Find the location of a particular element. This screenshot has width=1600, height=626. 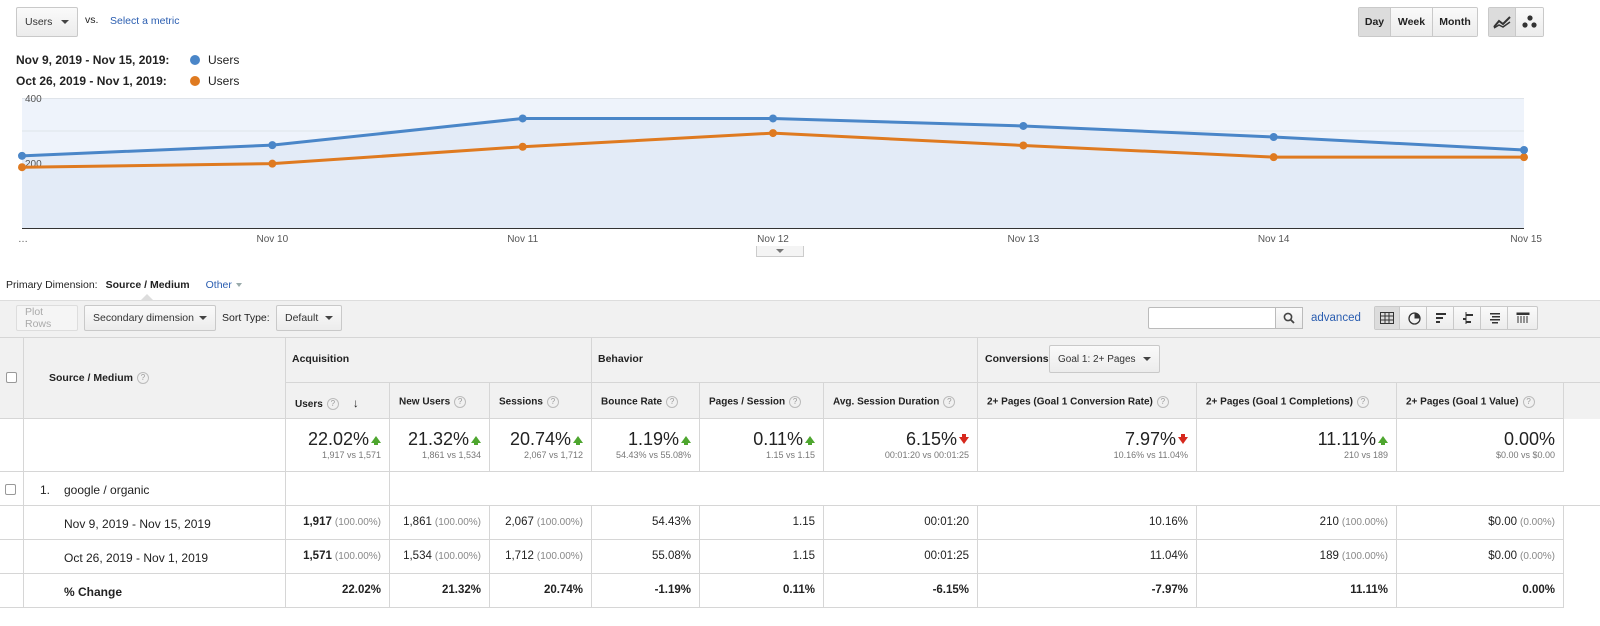

legend-range: Nov 9, 2019 - Nov 15, 2019: is located at coordinates (93, 60).